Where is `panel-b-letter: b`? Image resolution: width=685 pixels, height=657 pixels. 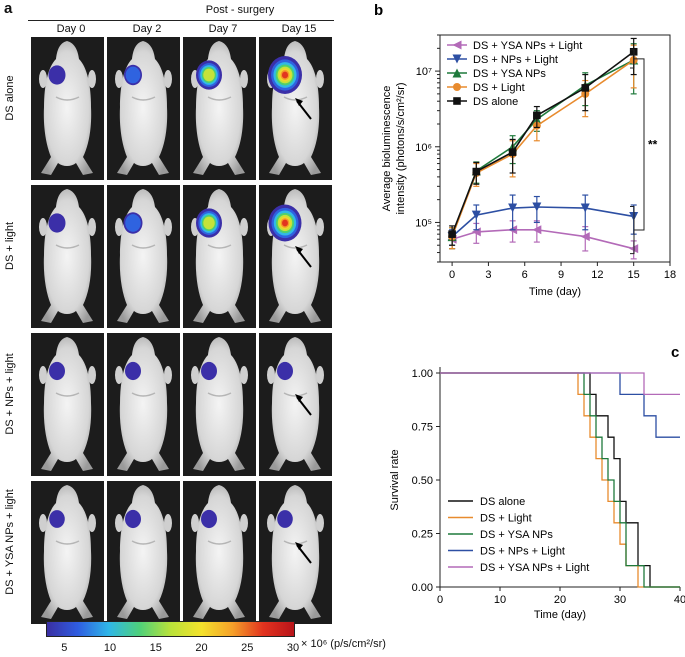 panel-b-letter: b is located at coordinates (378, 10).